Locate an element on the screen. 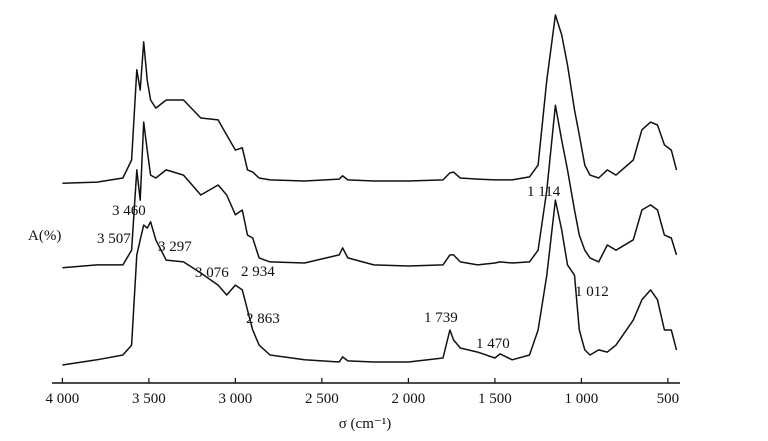 The image size is (768, 441). peak-label: 1 739 is located at coordinates (441, 318).